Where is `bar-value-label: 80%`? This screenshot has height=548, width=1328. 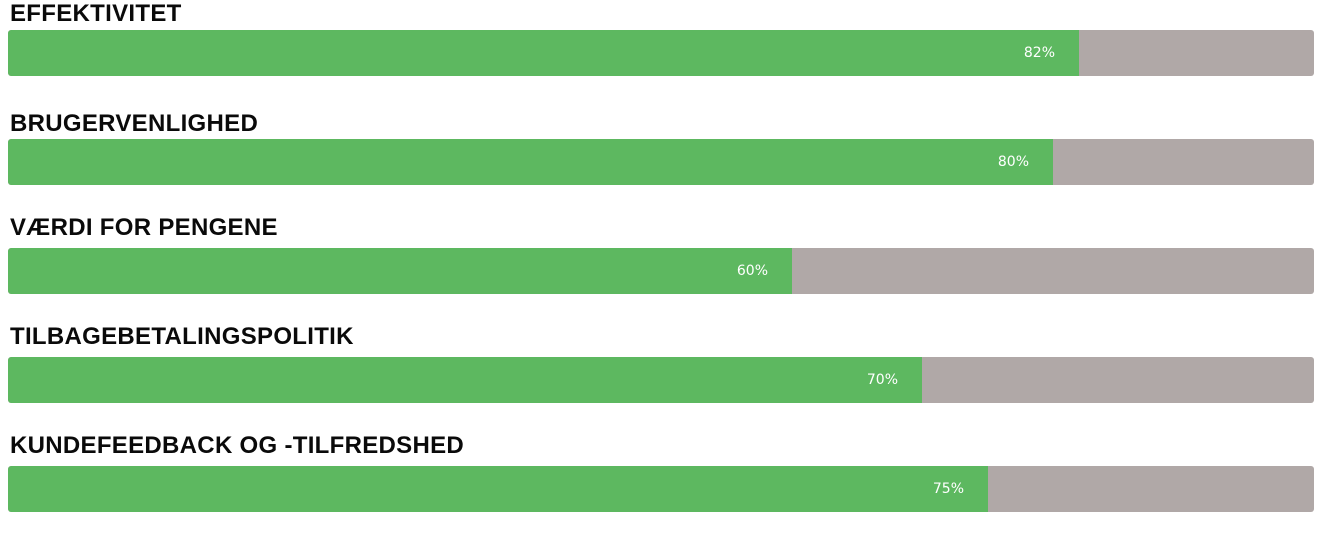 bar-value-label: 80% is located at coordinates (1013, 162).